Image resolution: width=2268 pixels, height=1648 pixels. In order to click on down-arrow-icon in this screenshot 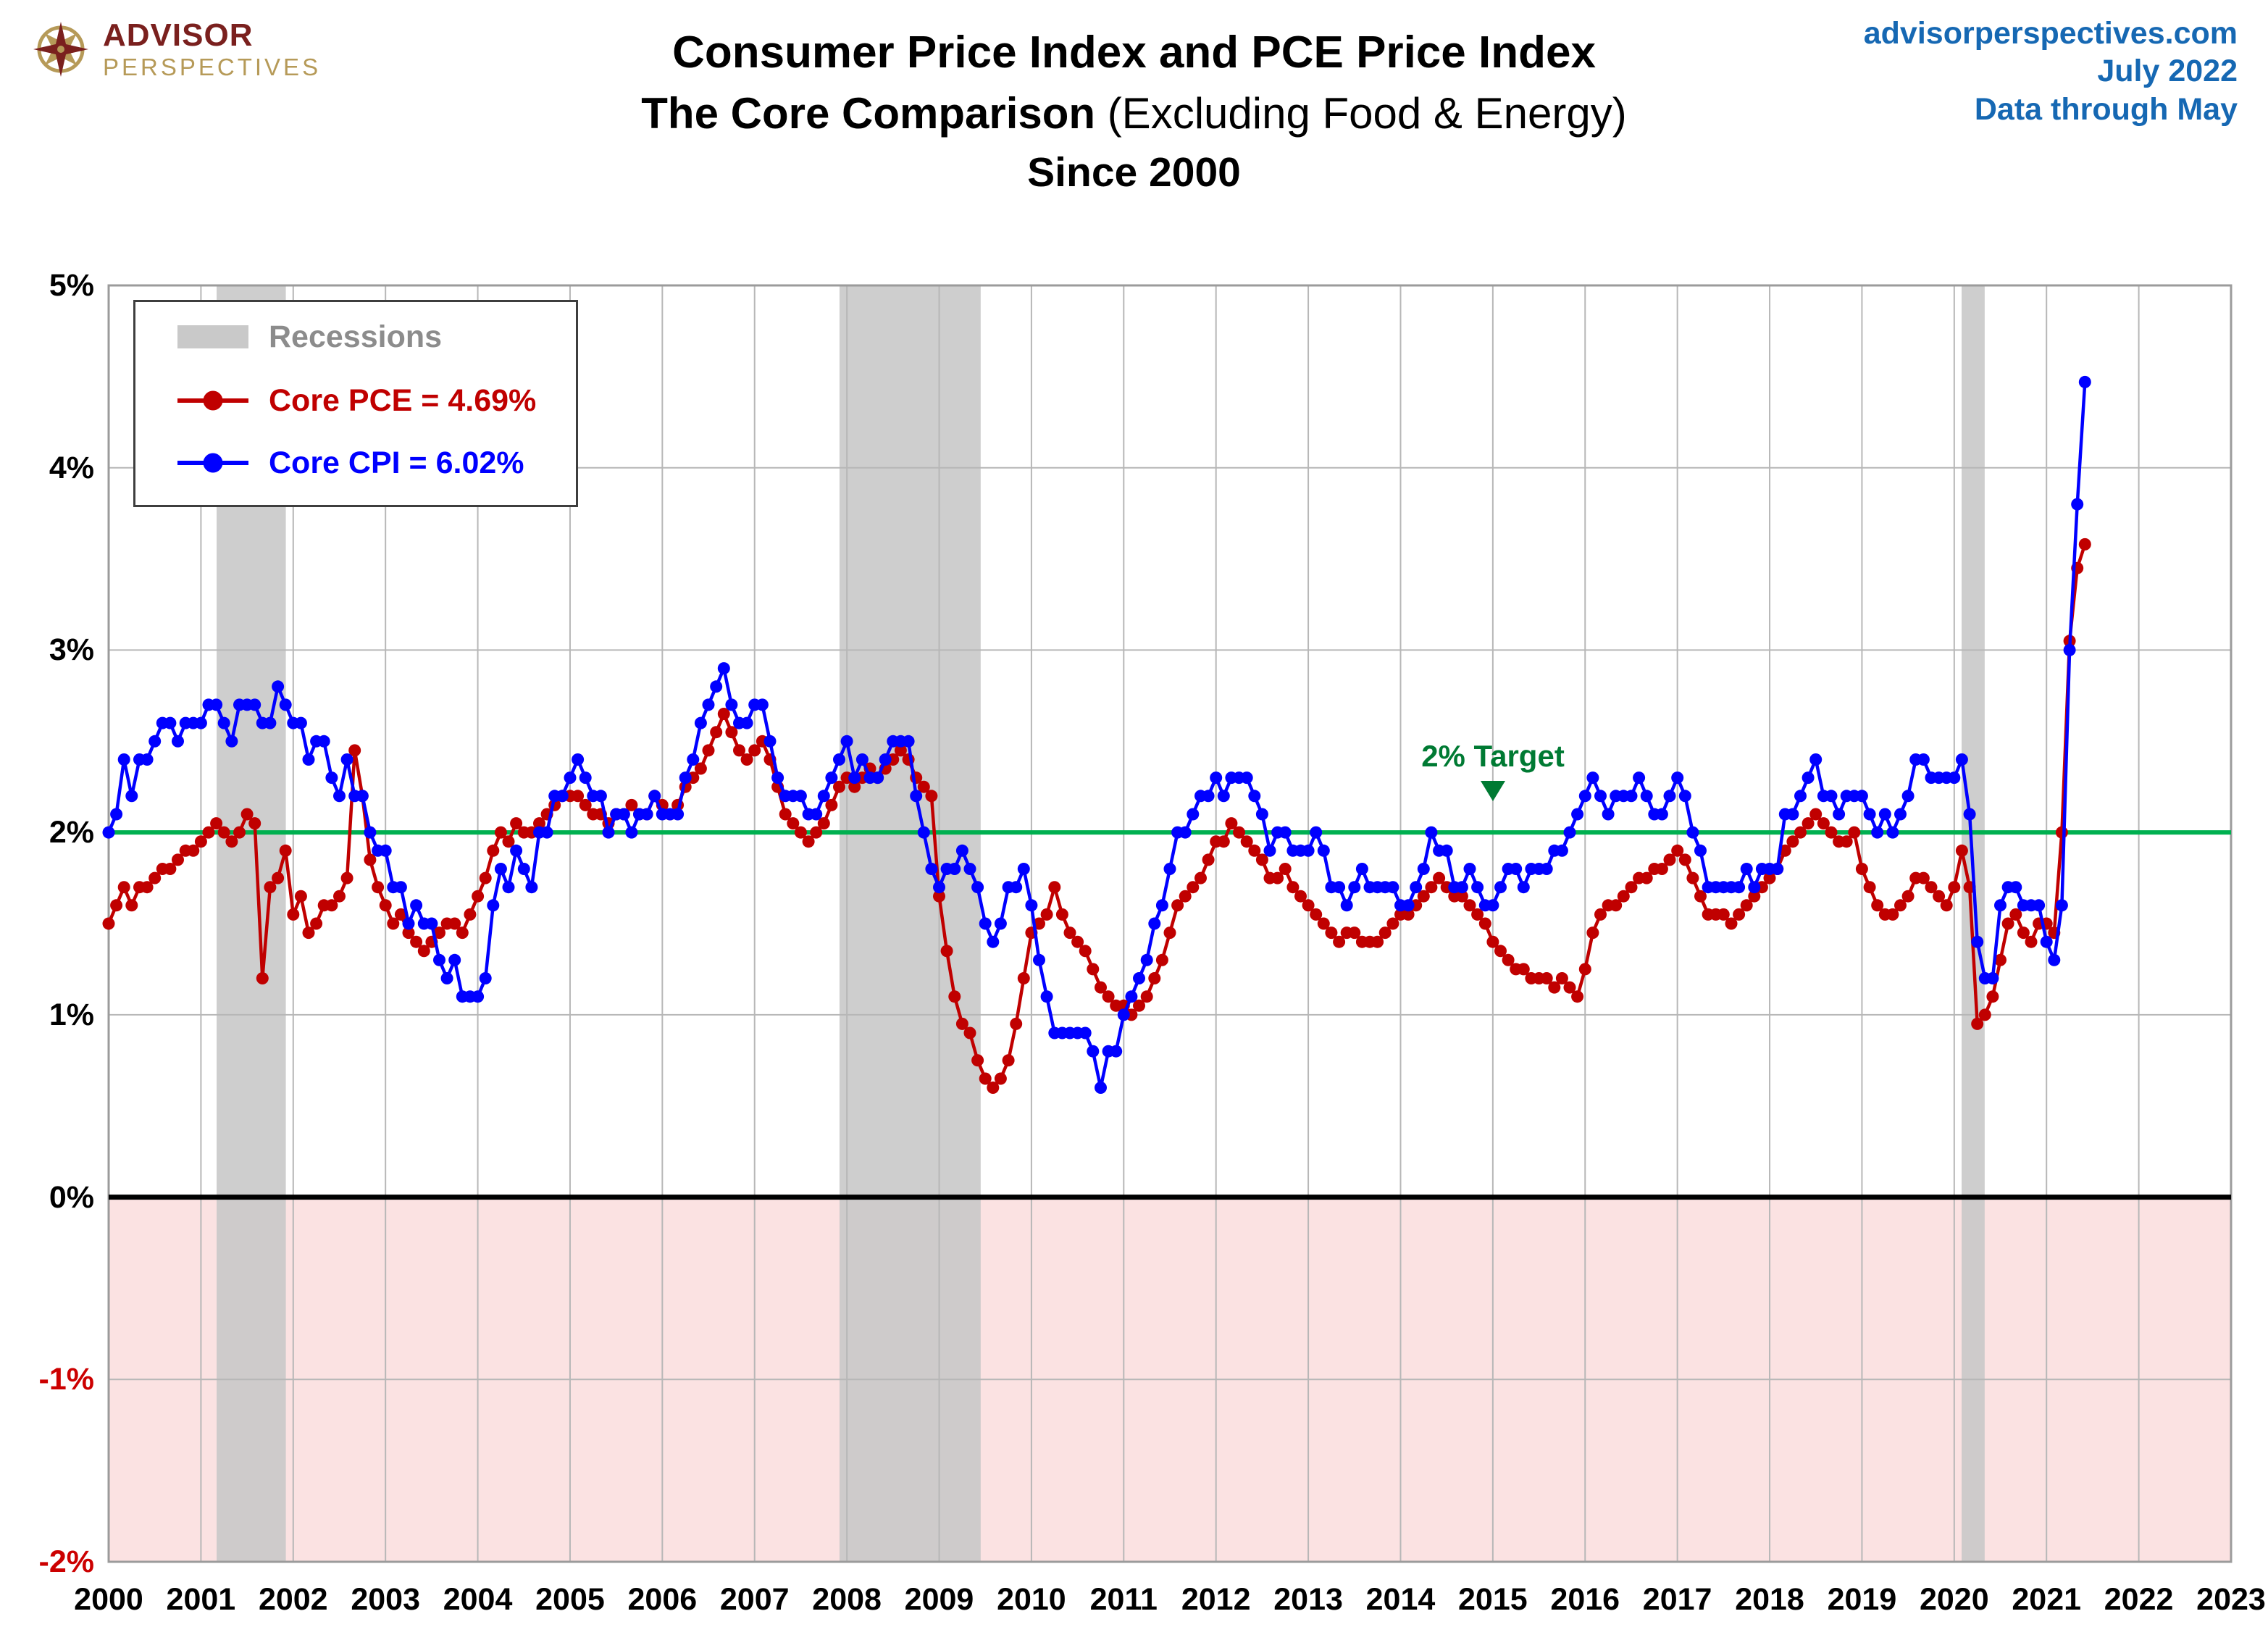, I will do `click(1493, 791)`.